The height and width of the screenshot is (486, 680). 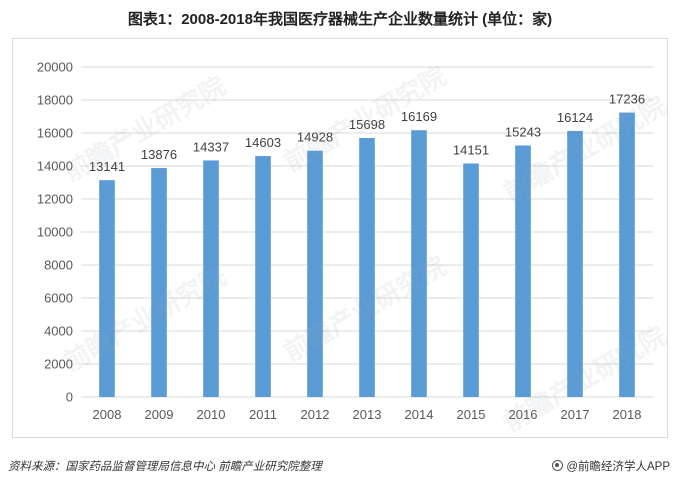 What do you see at coordinates (107, 414) in the screenshot?
I see `x-tick-label: 2008` at bounding box center [107, 414].